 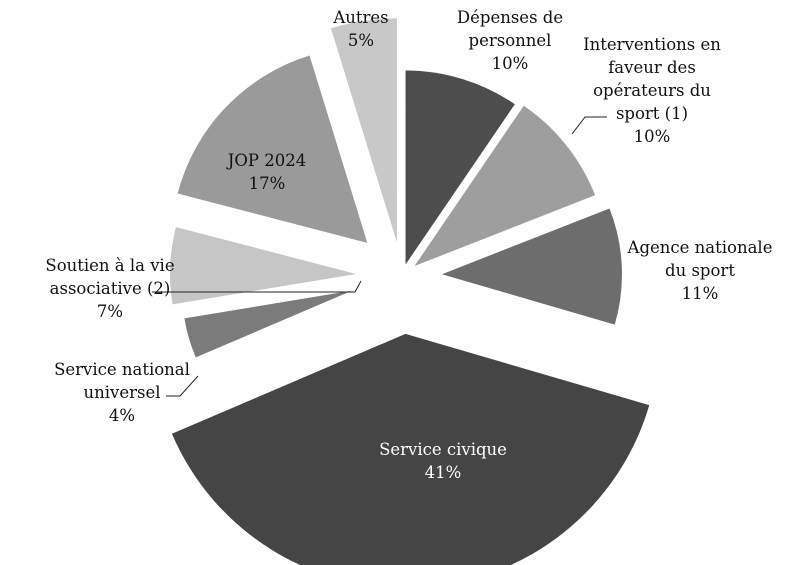 I want to click on pie-slice-jop-2024, so click(x=272, y=149).